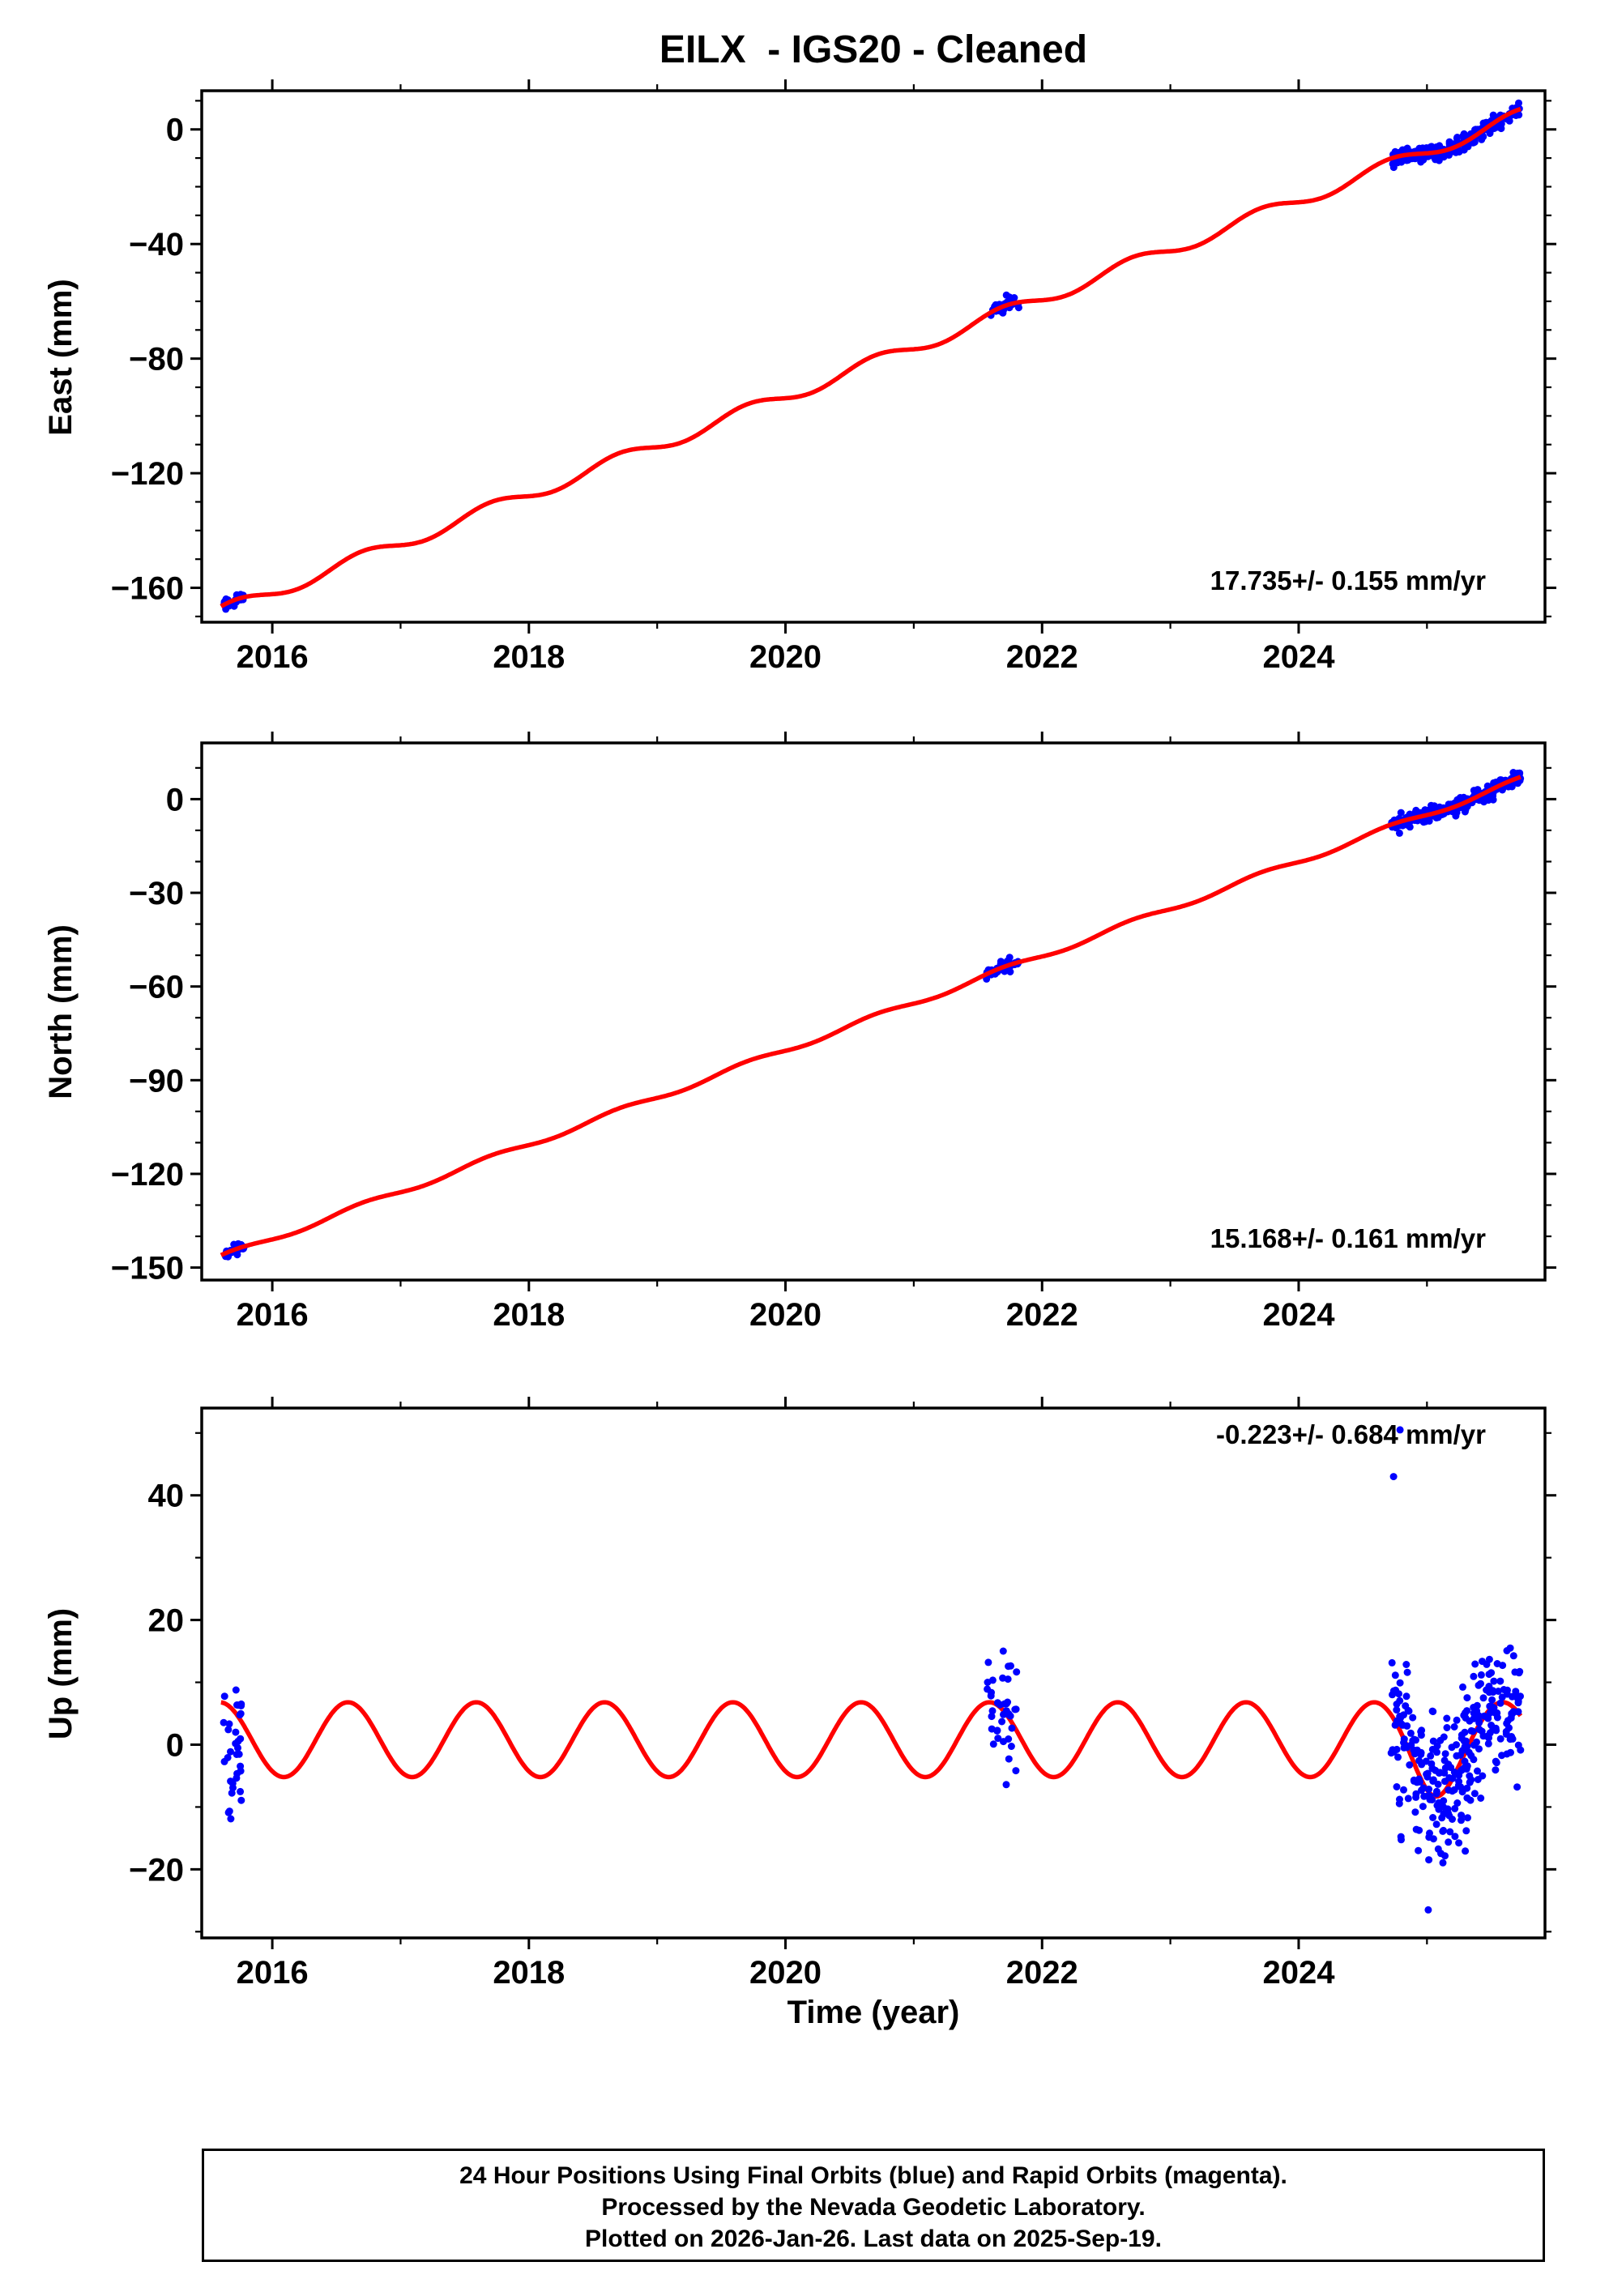 The height and width of the screenshot is (2296, 1609). Describe the element at coordinates (147, 589) in the screenshot. I see `svg-text: −160` at that location.